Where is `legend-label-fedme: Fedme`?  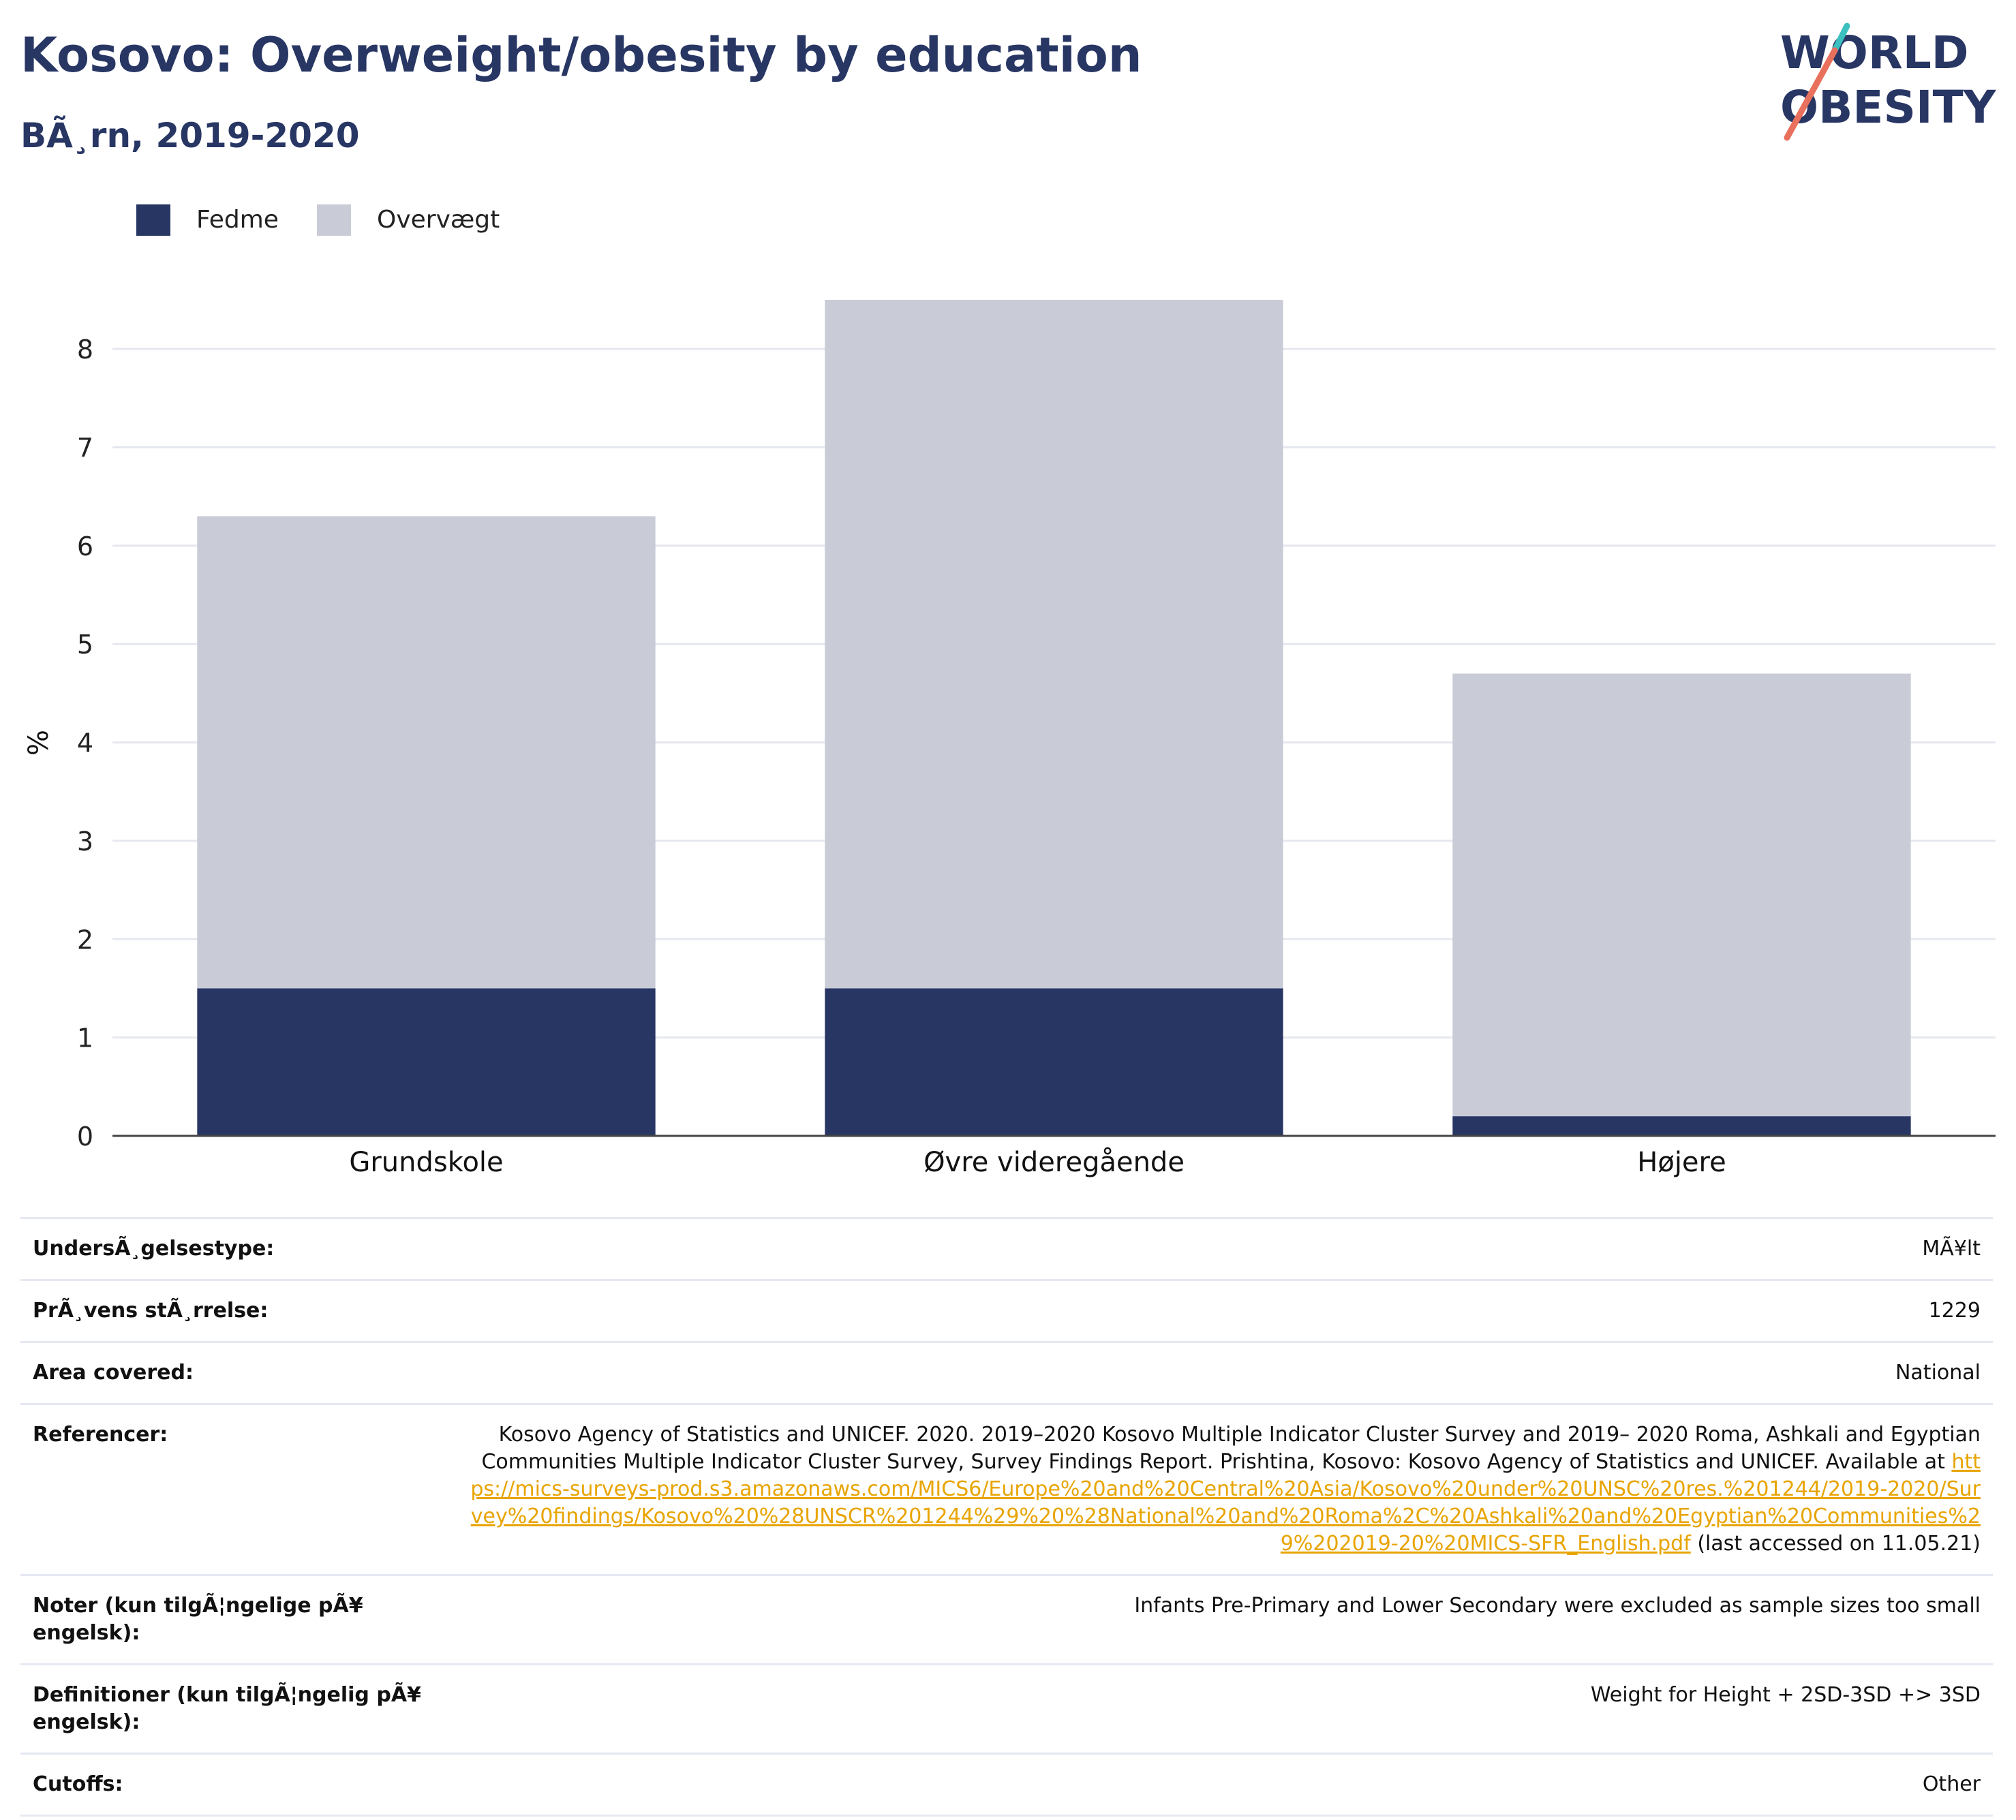 legend-label-fedme: Fedme is located at coordinates (237, 220).